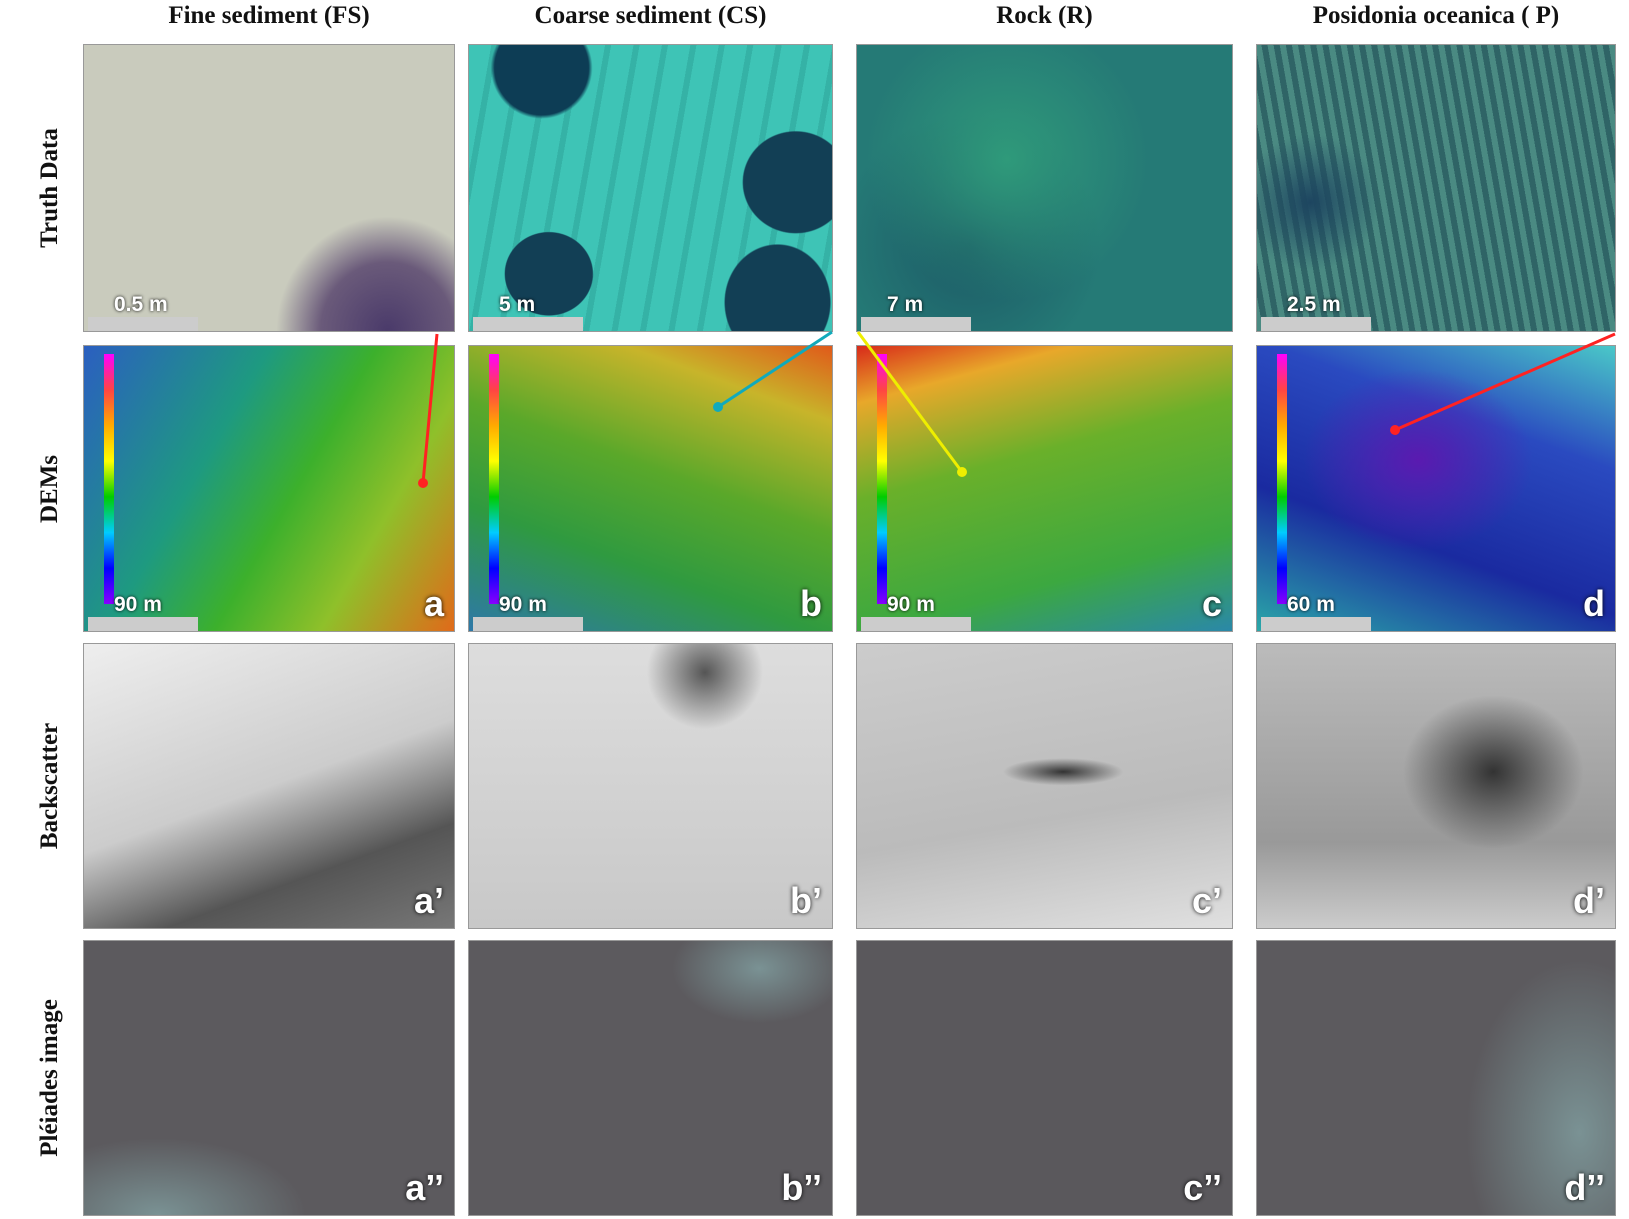  I want to click on panel-letter: b, so click(811, 603).